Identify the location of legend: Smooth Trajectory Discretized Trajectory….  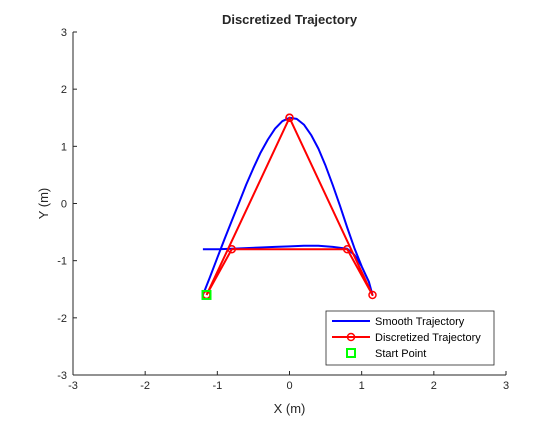
(410, 338).